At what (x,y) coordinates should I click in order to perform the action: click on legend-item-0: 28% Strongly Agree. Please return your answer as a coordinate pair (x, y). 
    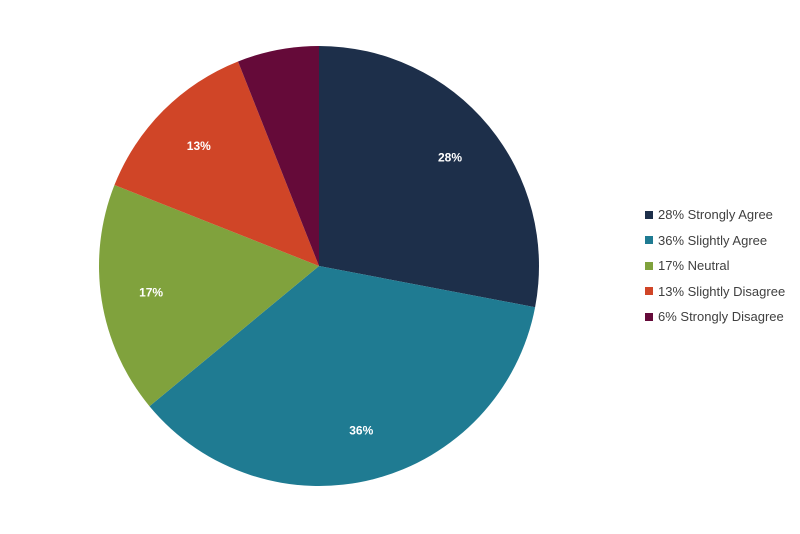
    Looking at the image, I should click on (715, 214).